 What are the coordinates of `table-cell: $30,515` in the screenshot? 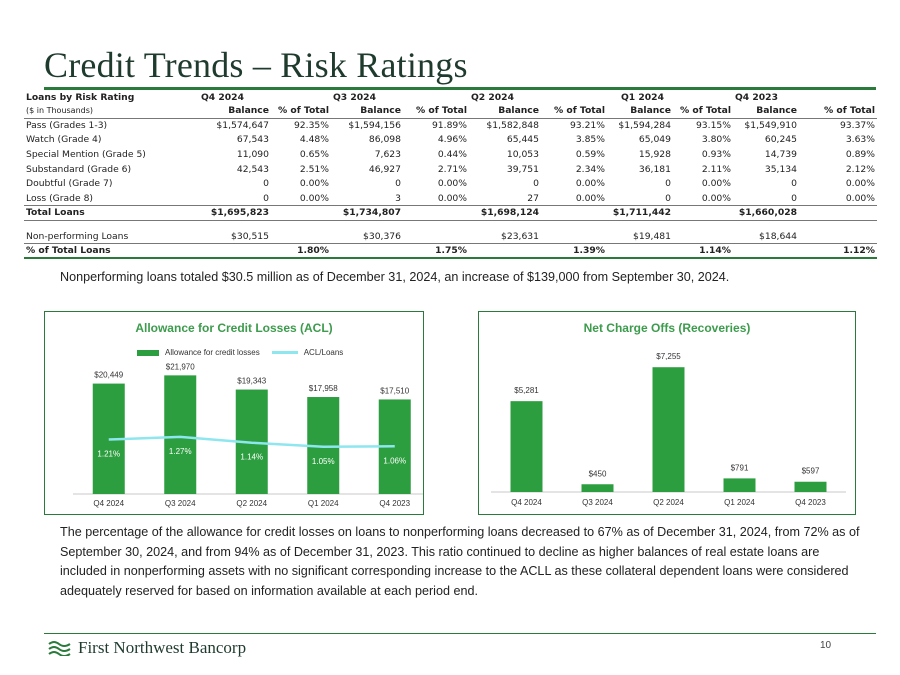 It's located at (250, 236).